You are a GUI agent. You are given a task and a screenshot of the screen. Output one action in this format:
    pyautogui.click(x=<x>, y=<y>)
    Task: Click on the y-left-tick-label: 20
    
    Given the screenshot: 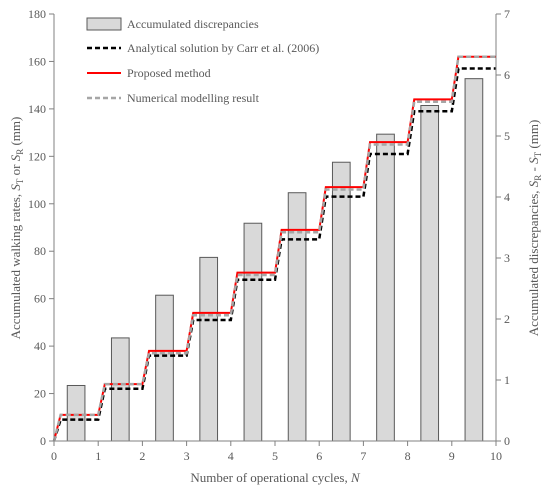 What is the action you would take?
    pyautogui.click(x=40, y=394)
    